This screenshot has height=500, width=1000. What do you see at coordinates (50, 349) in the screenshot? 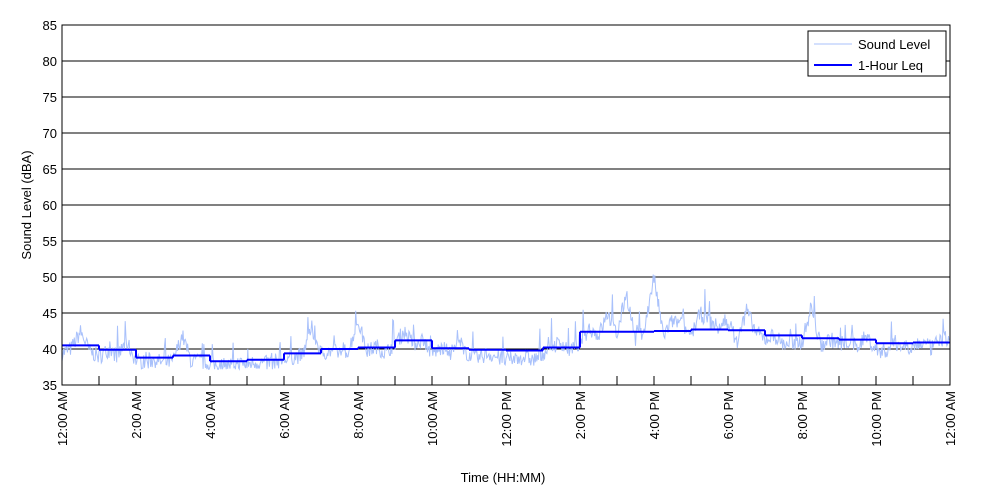
I see `y-tick-label: 40` at bounding box center [50, 349].